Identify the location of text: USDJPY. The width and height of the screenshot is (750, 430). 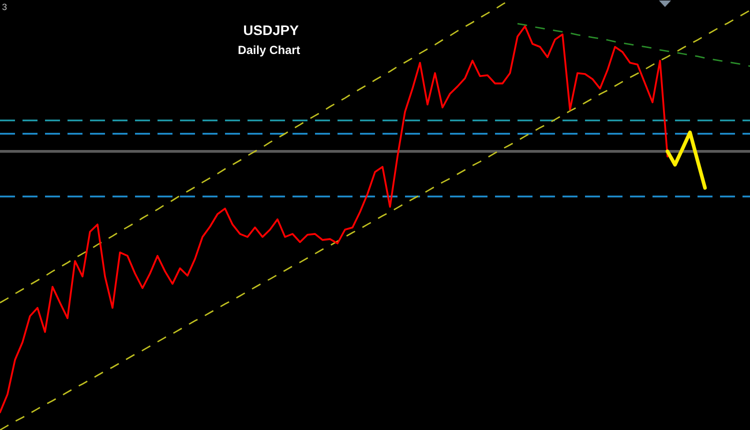
(271, 30).